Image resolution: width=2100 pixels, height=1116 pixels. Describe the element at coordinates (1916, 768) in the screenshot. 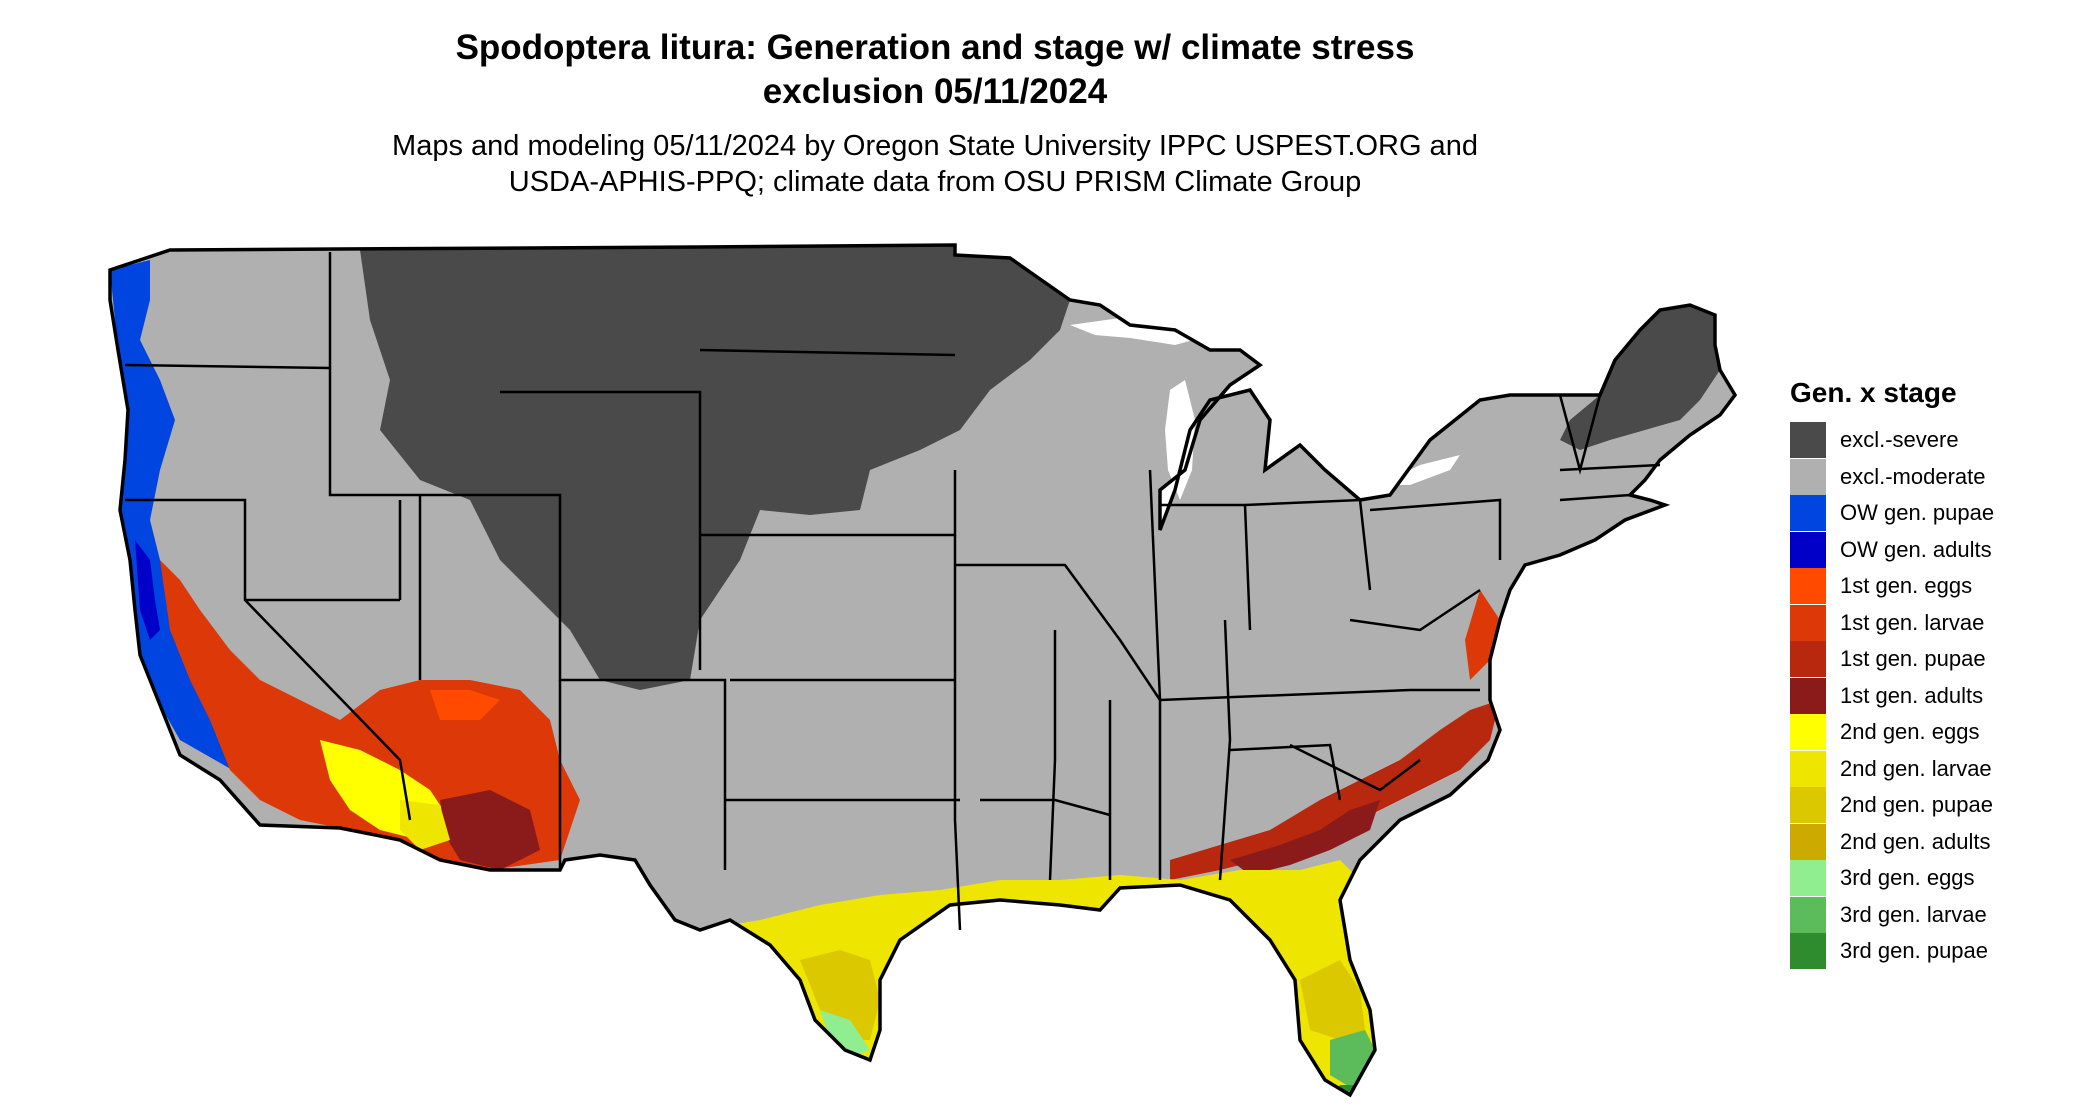

I see `legend-label: 2nd gen. larvae` at that location.